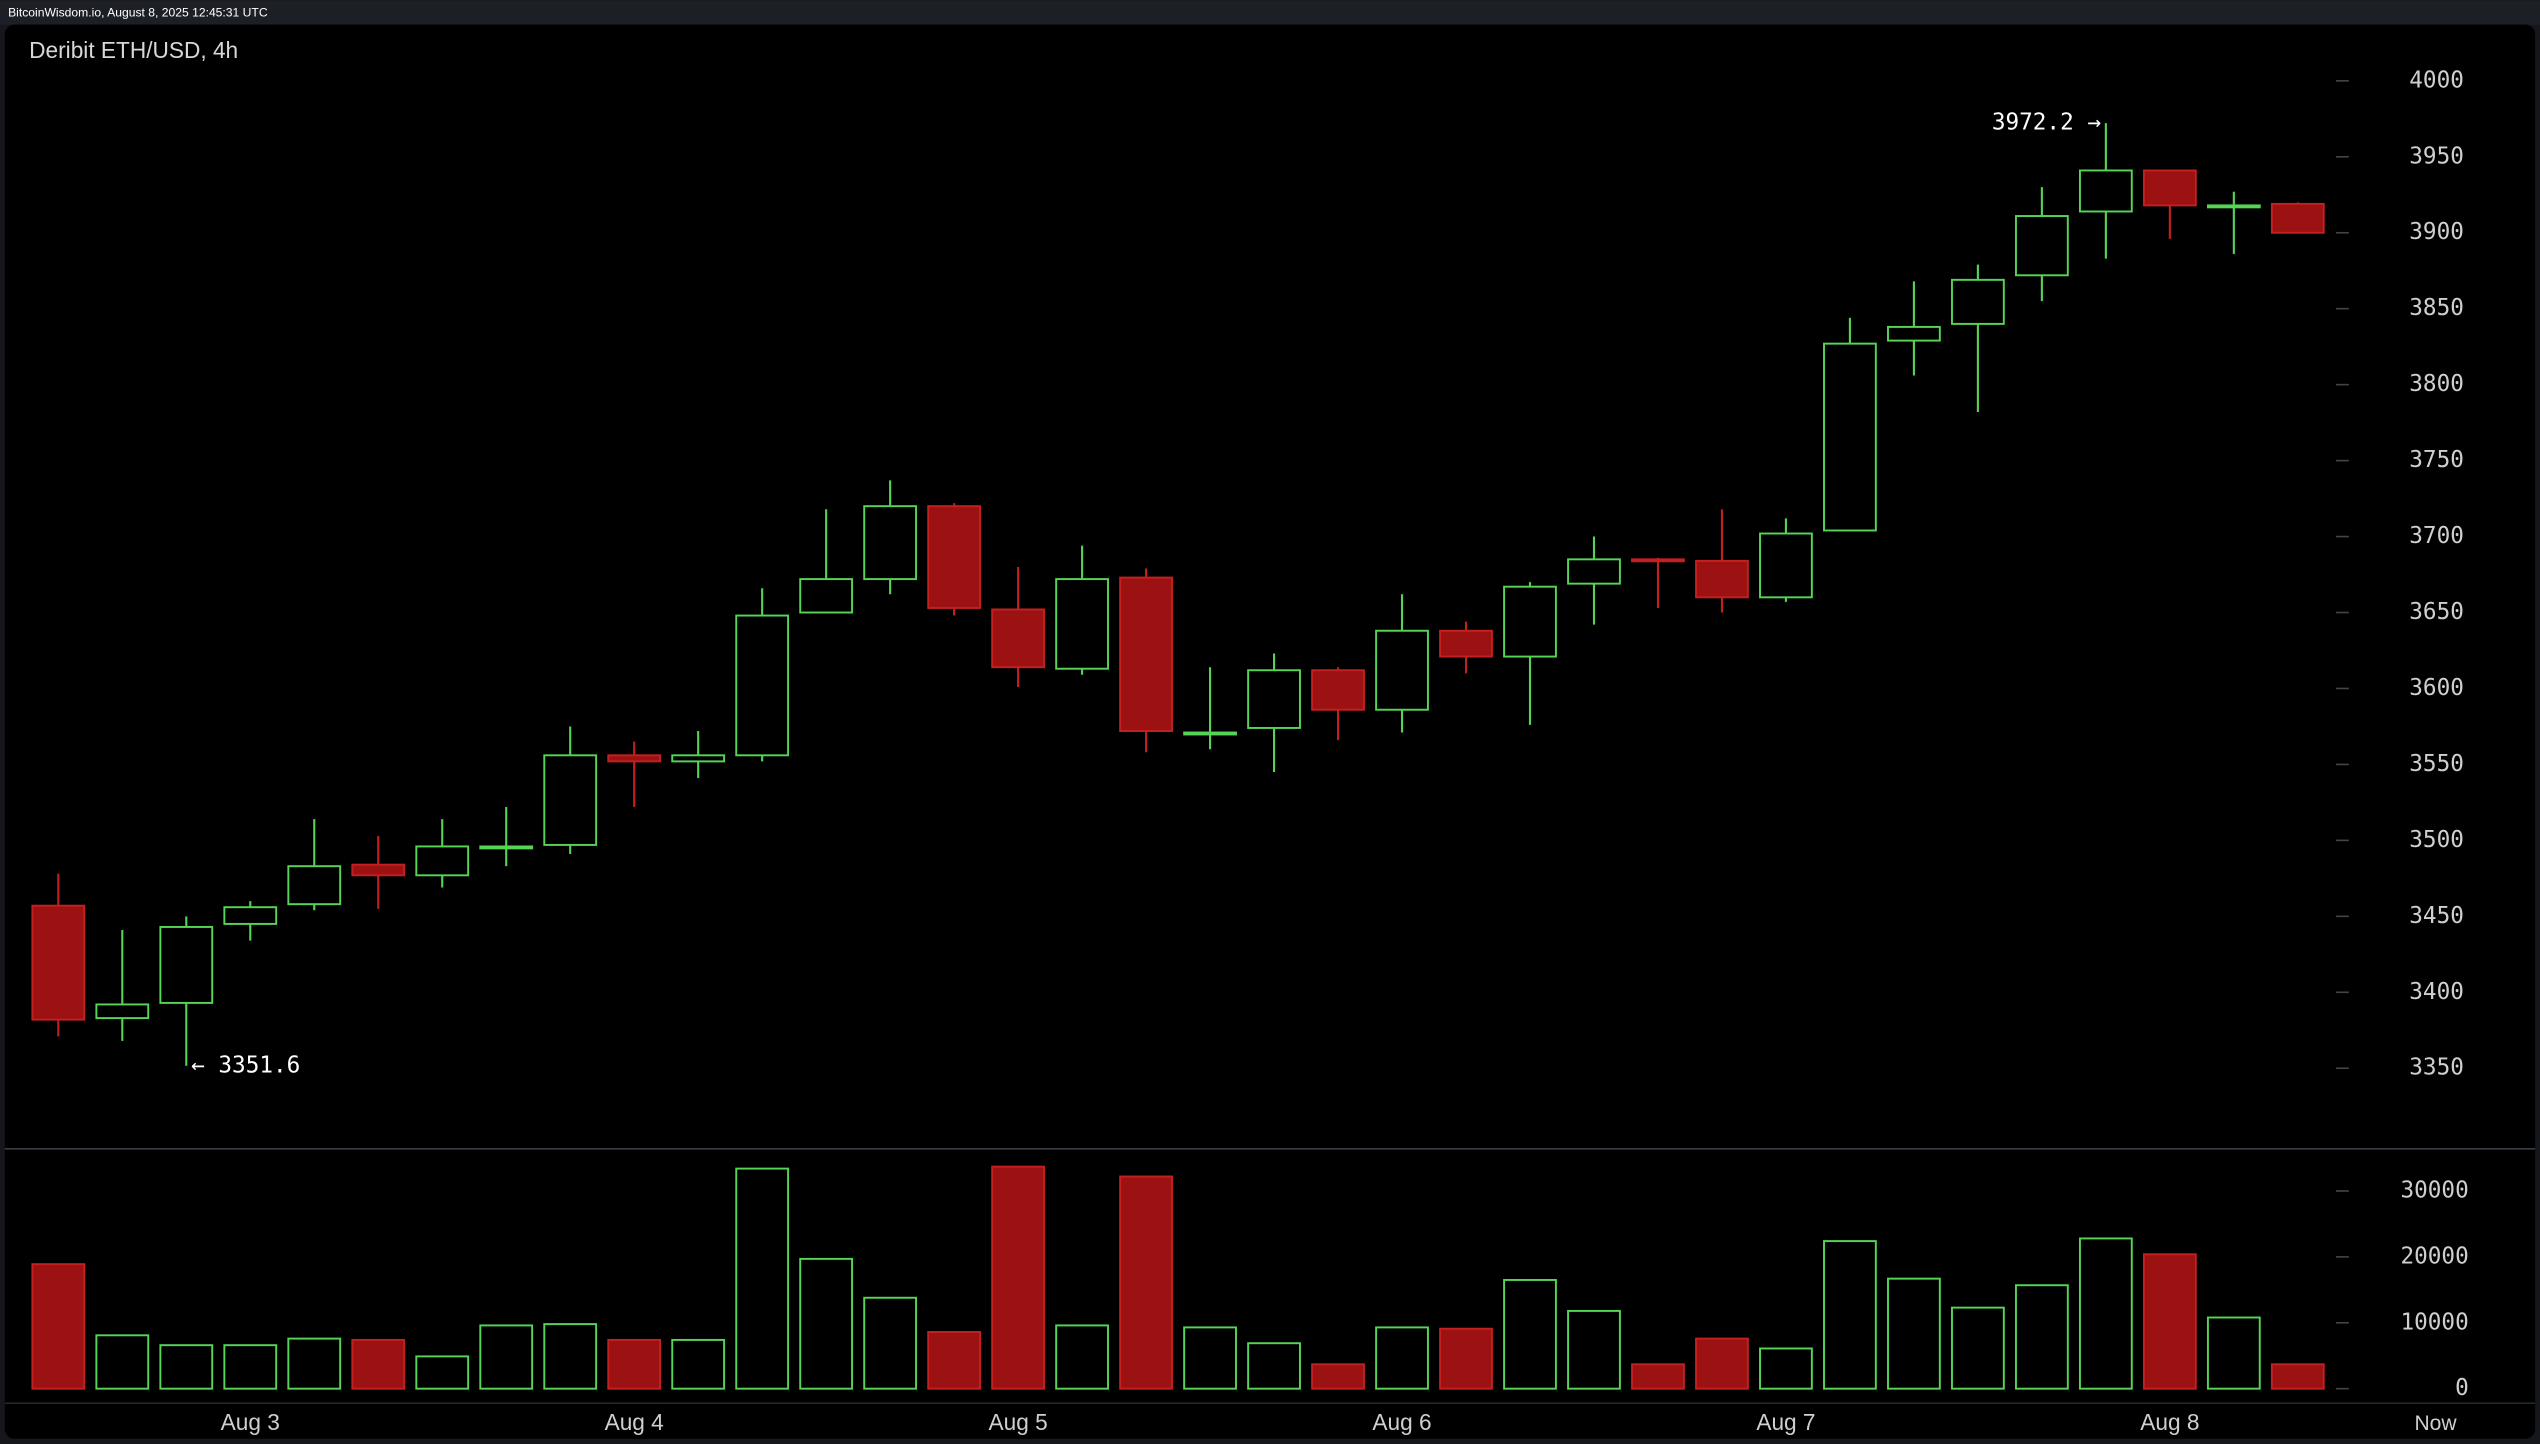  Describe the element at coordinates (2436, 232) in the screenshot. I see `y-tick-label: 3900` at that location.